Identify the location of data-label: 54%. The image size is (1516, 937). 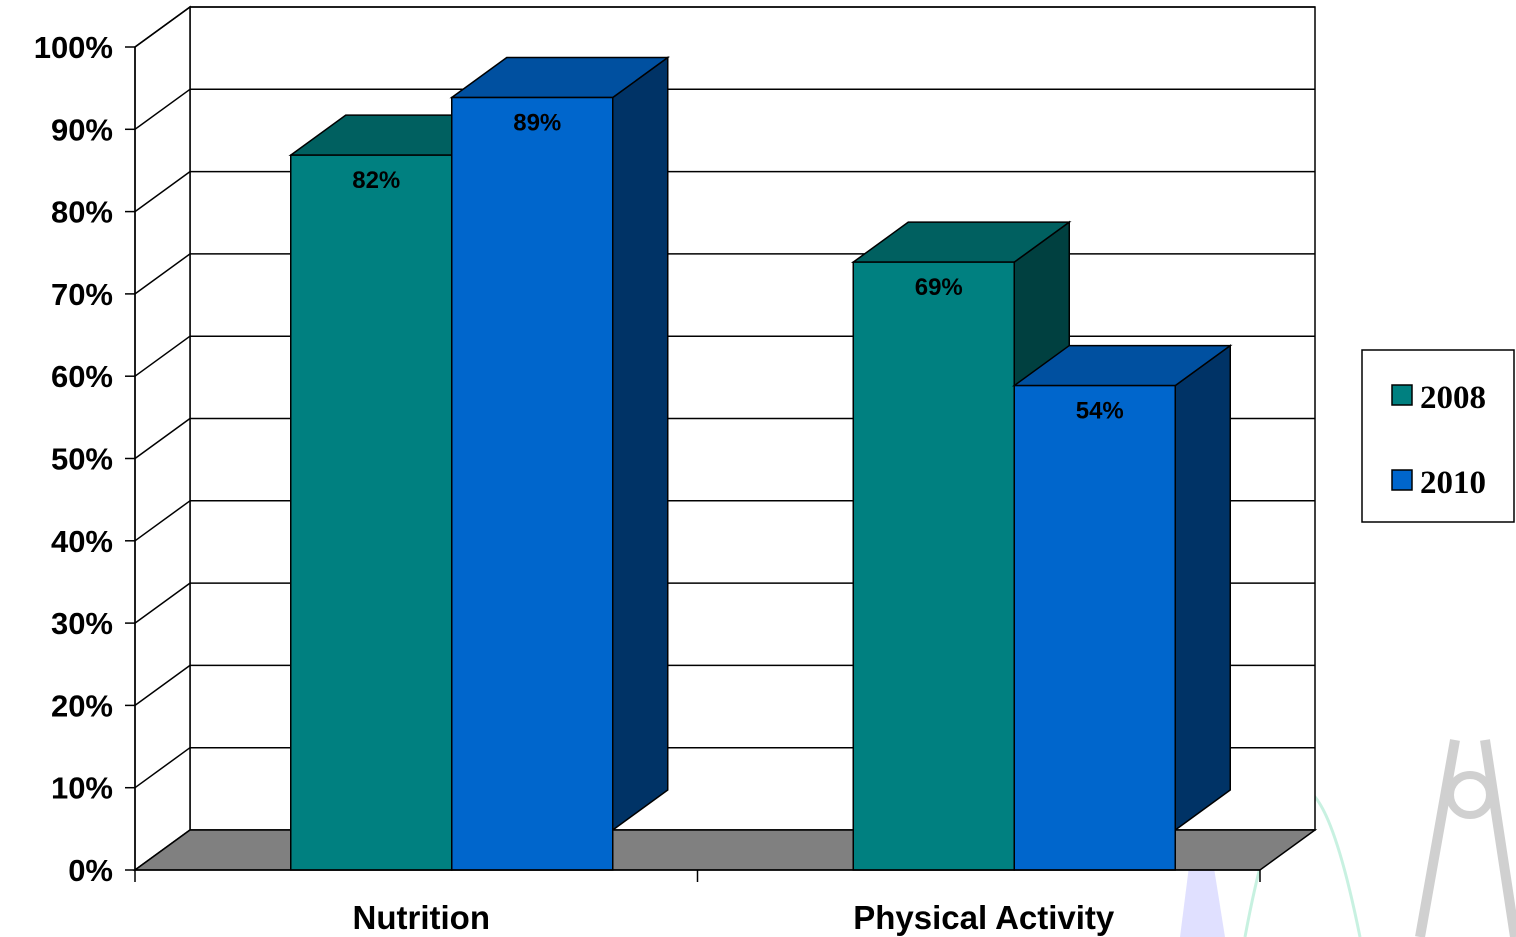
(1100, 411).